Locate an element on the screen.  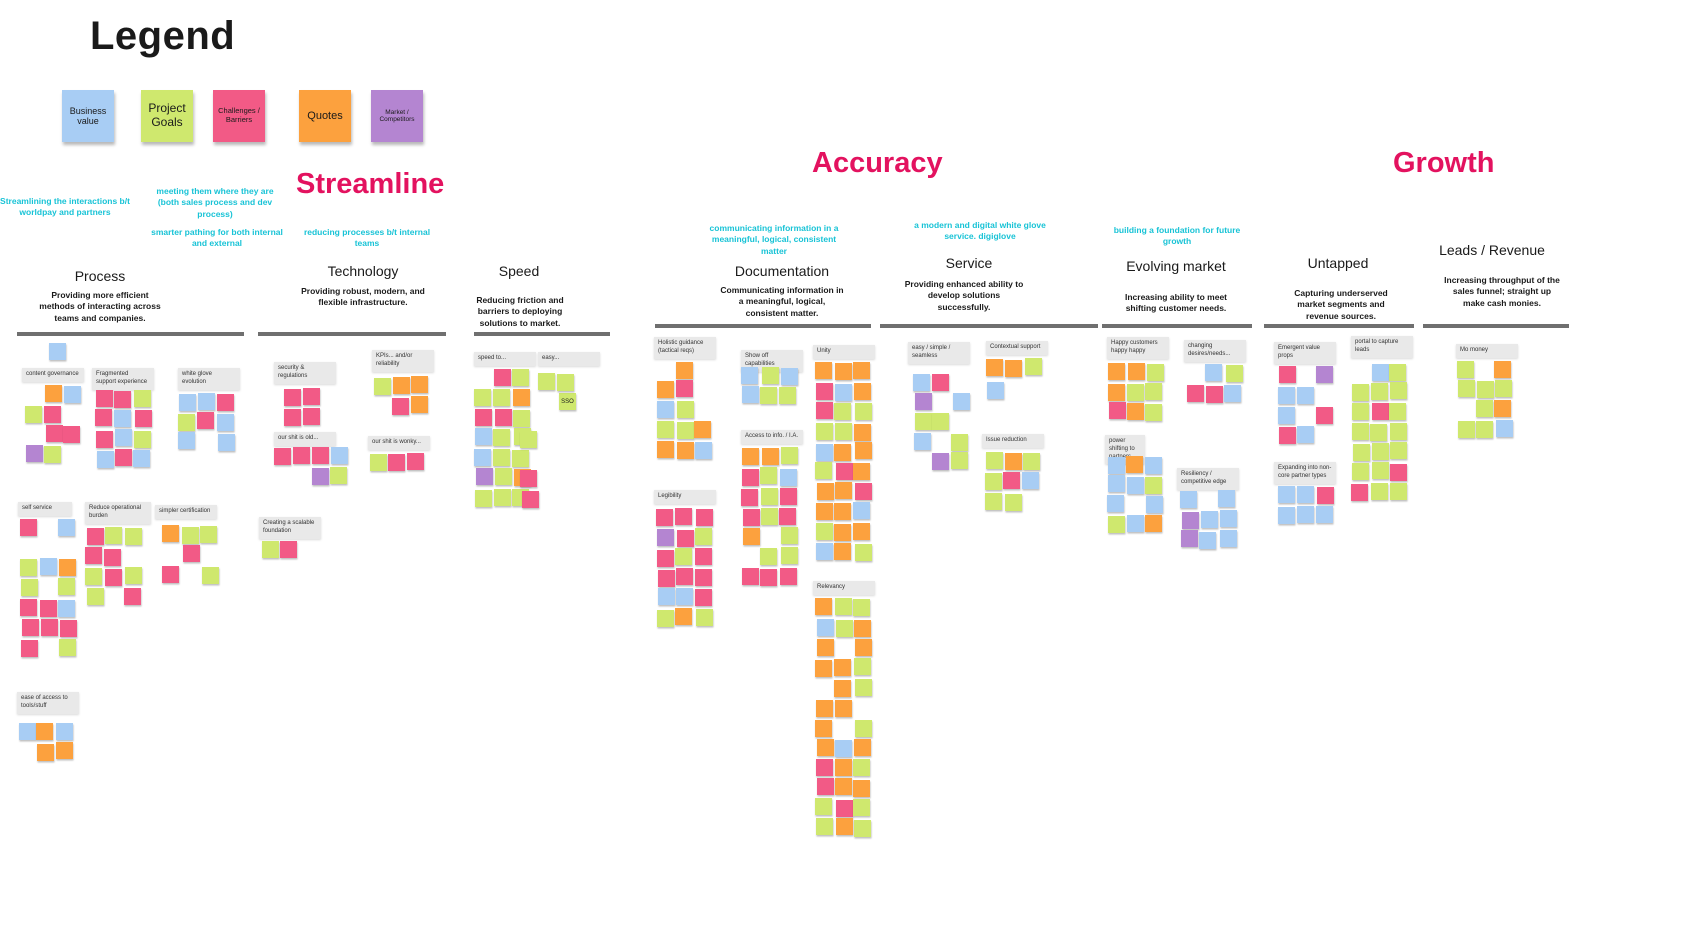
sticky-note-sso: SSO is located at coordinates (567, 401).